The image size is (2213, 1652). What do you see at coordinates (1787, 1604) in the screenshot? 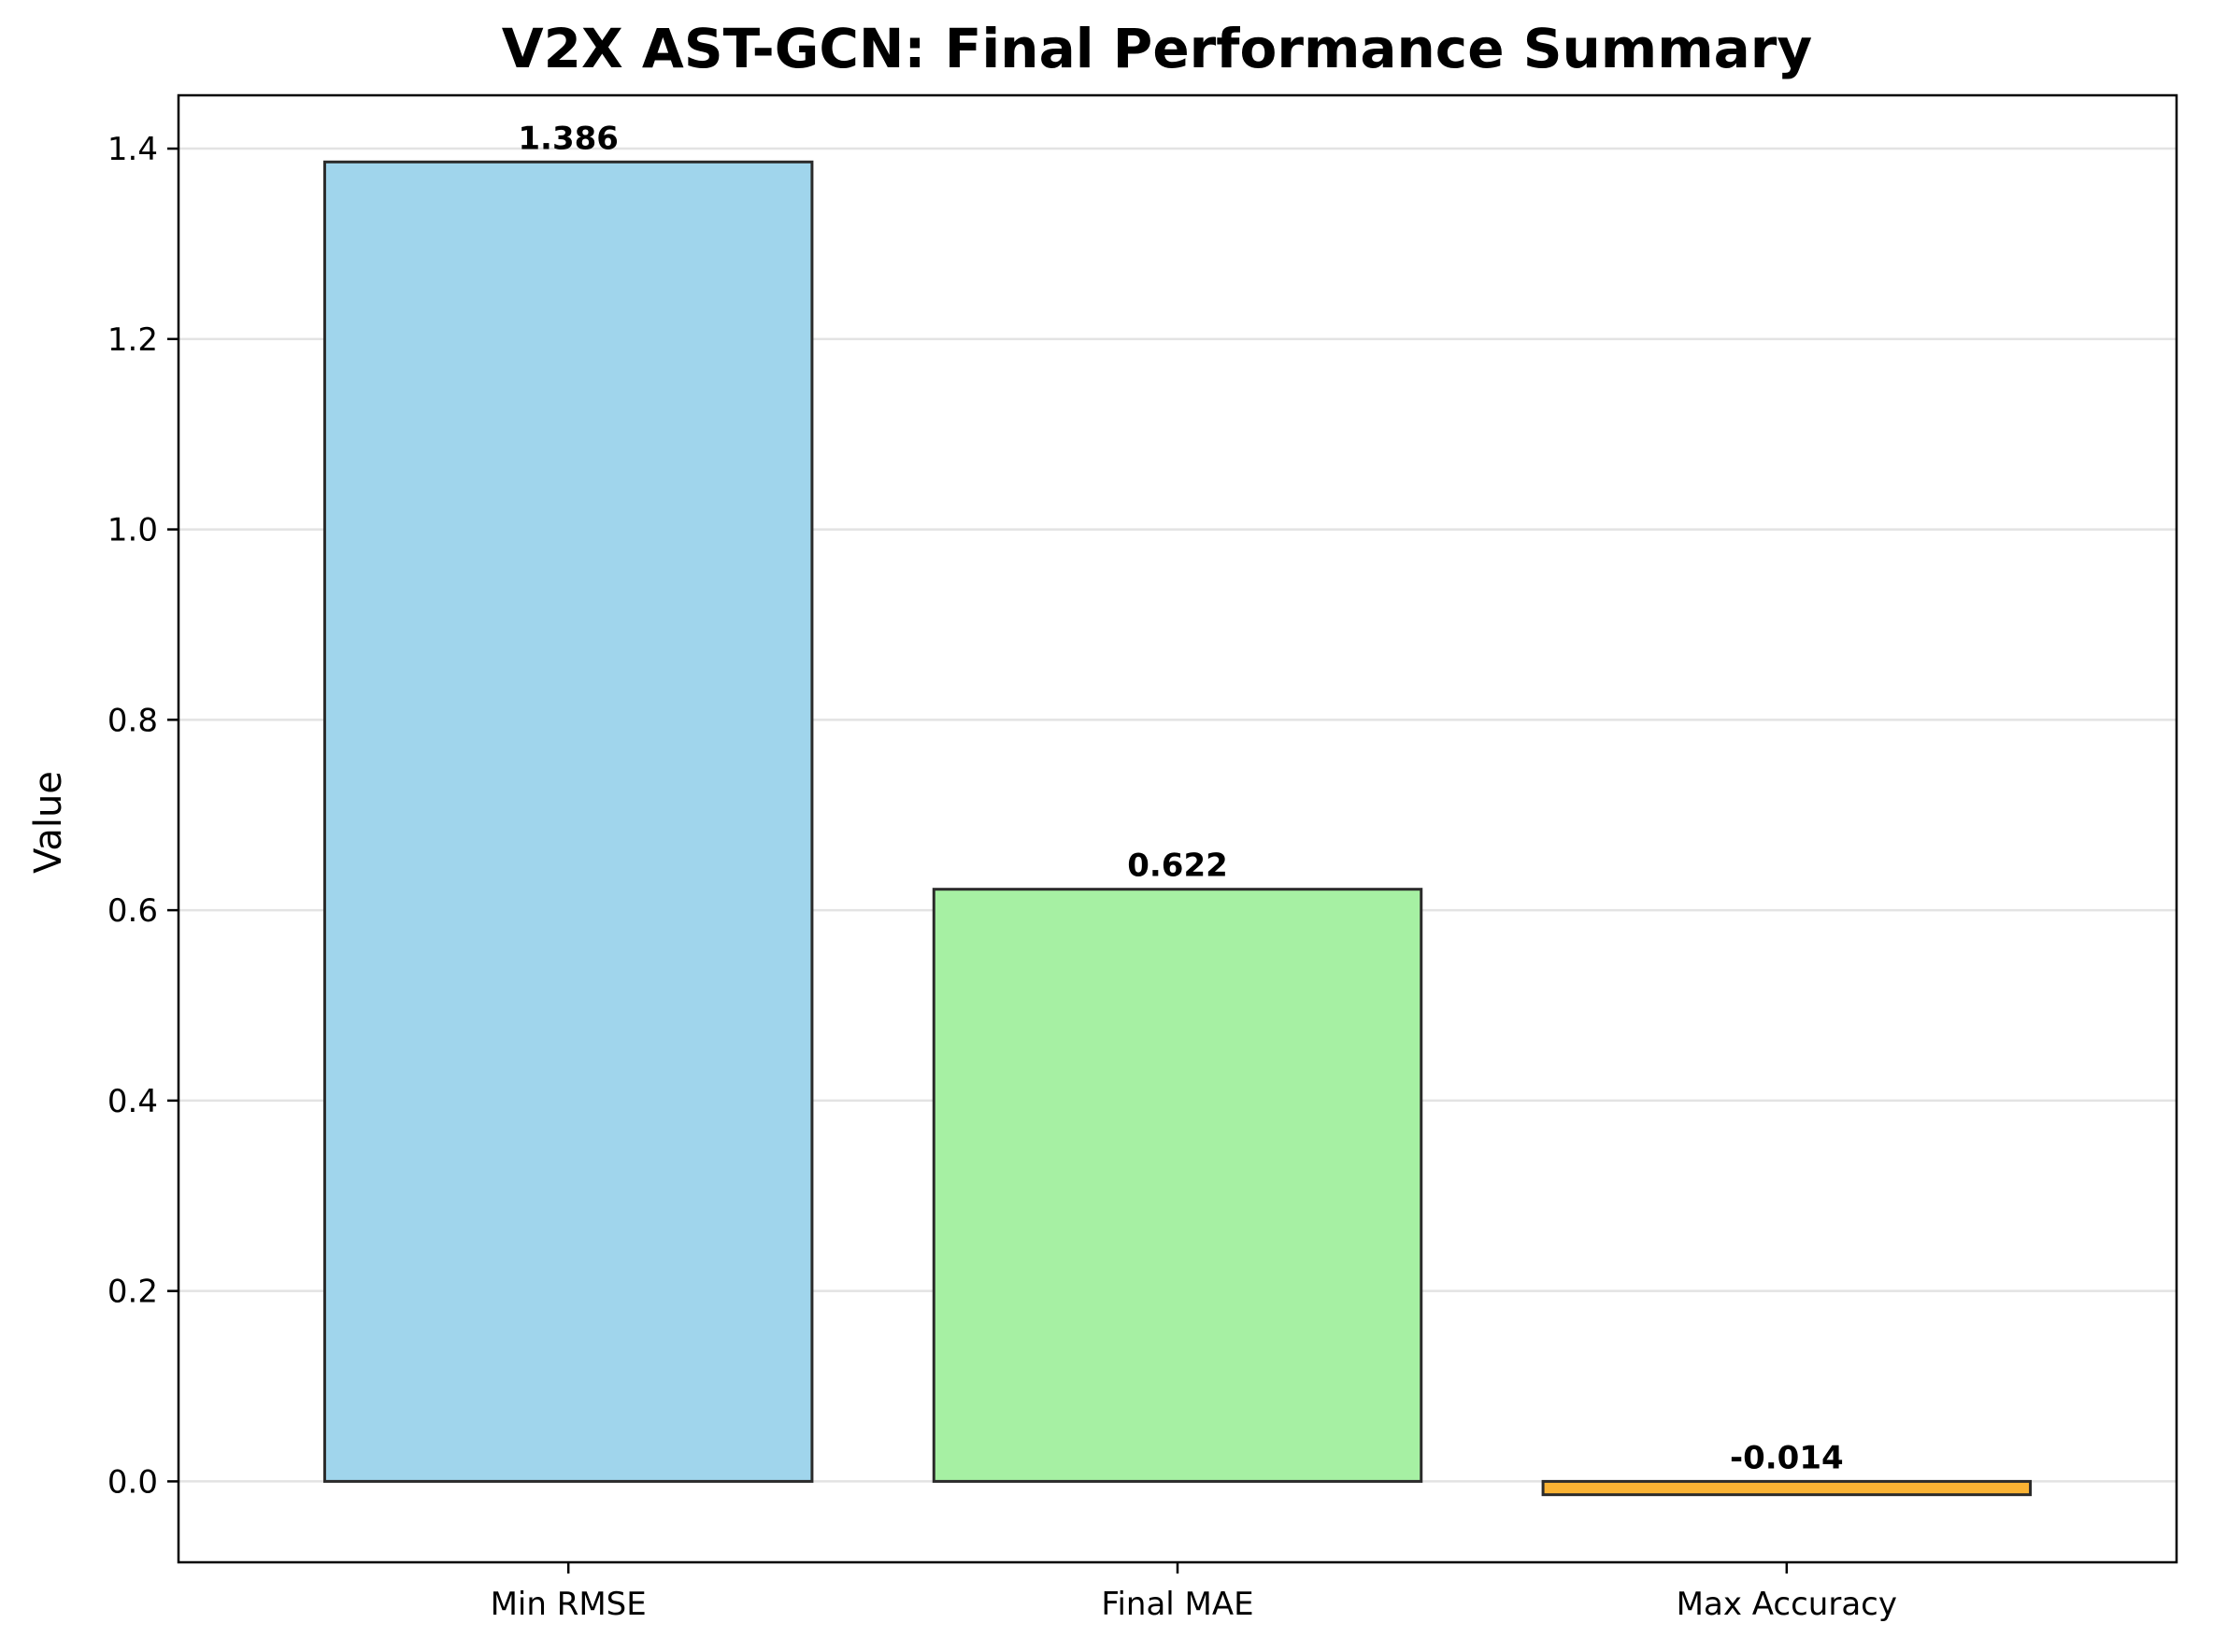
I see `x-tick-label: Max Accuracy` at bounding box center [1787, 1604].